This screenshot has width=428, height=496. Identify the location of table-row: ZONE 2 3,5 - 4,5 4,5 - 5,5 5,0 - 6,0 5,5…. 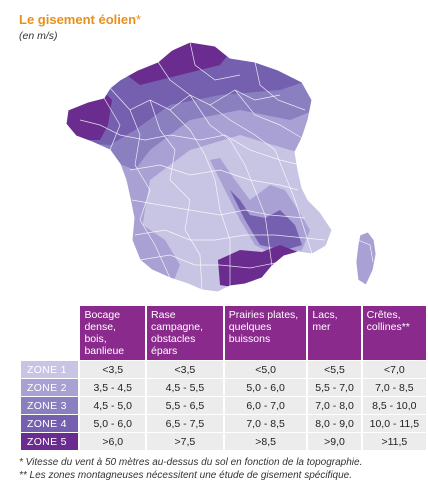
(223, 387).